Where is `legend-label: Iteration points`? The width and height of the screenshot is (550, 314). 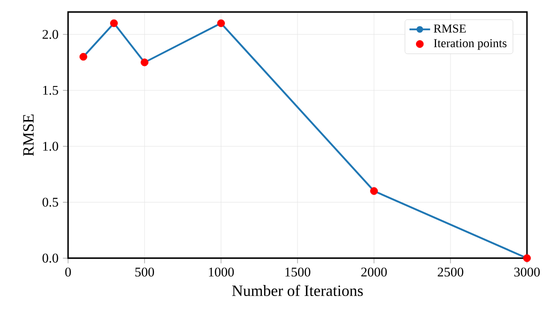 legend-label: Iteration points is located at coordinates (470, 44).